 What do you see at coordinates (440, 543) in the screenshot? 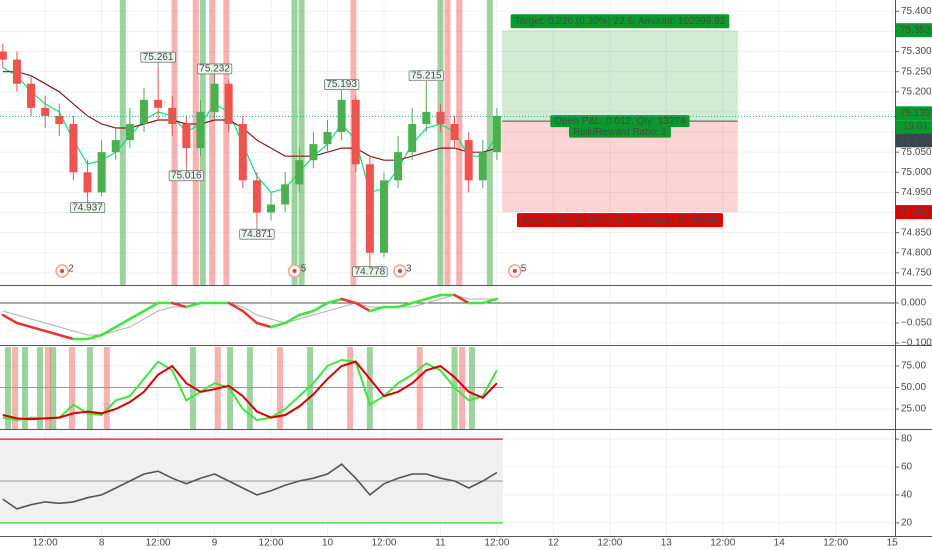
I see `x-tick-label: 11` at bounding box center [440, 543].